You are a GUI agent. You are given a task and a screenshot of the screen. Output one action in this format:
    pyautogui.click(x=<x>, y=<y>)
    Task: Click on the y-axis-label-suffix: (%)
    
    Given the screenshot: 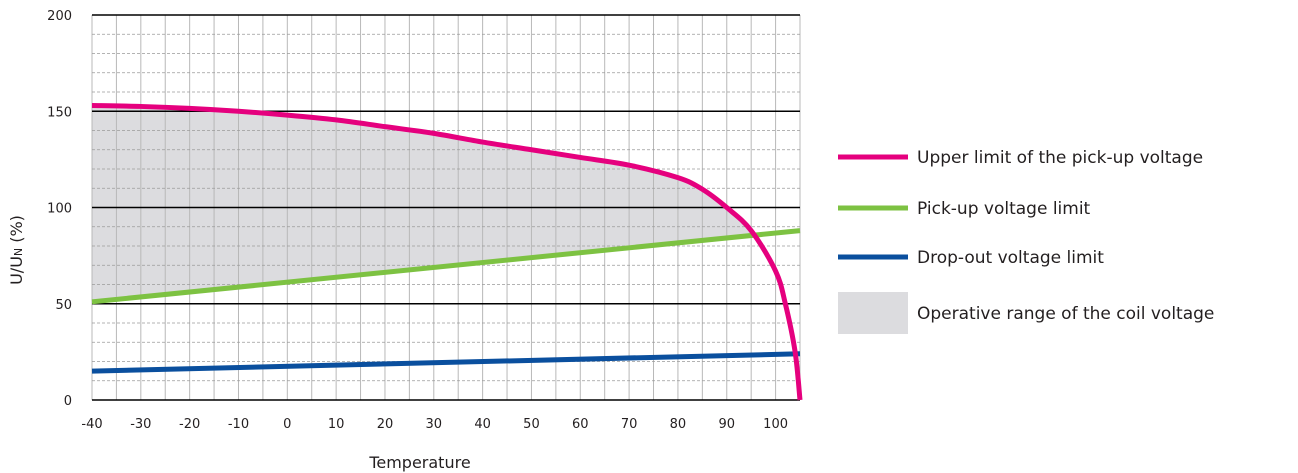 What is the action you would take?
    pyautogui.click(x=16, y=231)
    